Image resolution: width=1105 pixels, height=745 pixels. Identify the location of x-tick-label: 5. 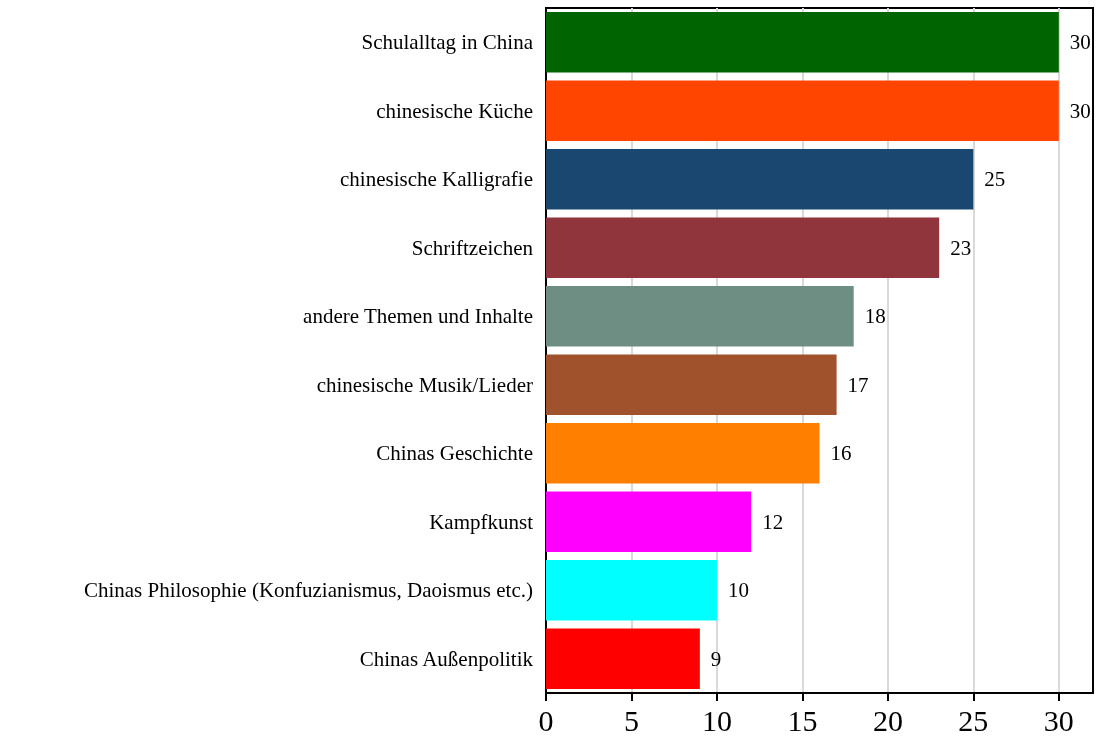
(631, 720).